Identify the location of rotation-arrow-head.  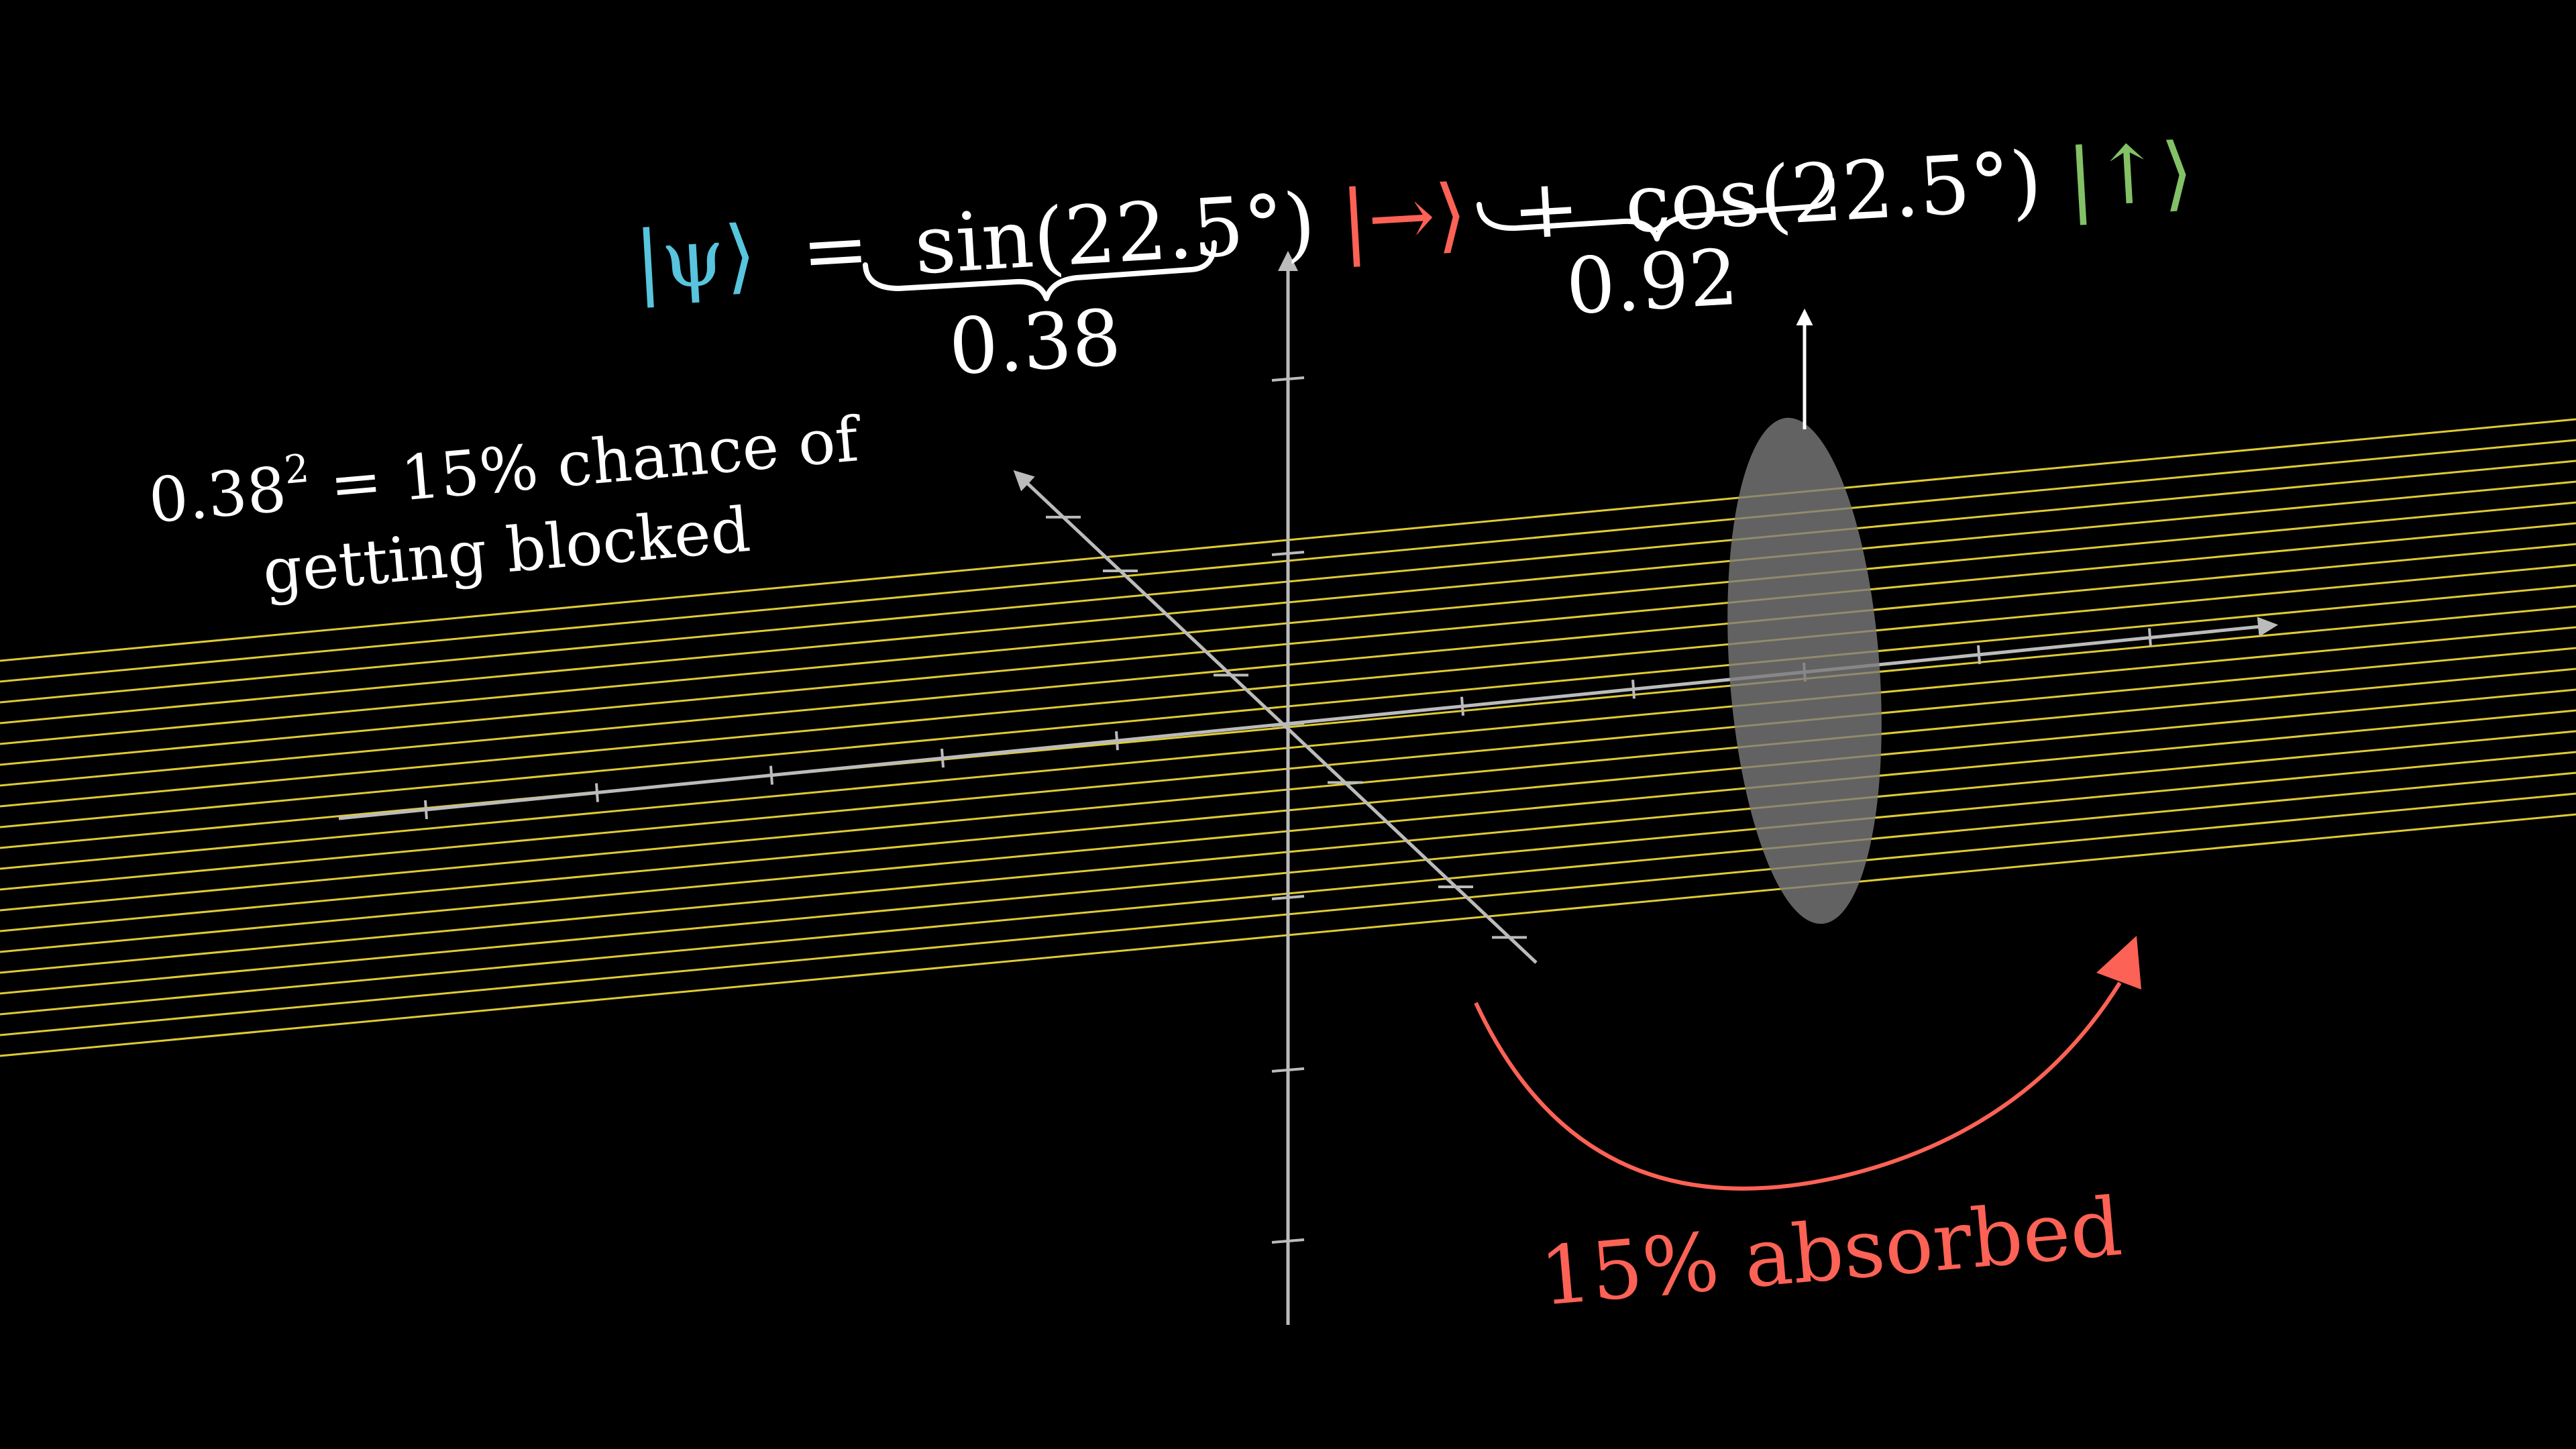
(2118, 962).